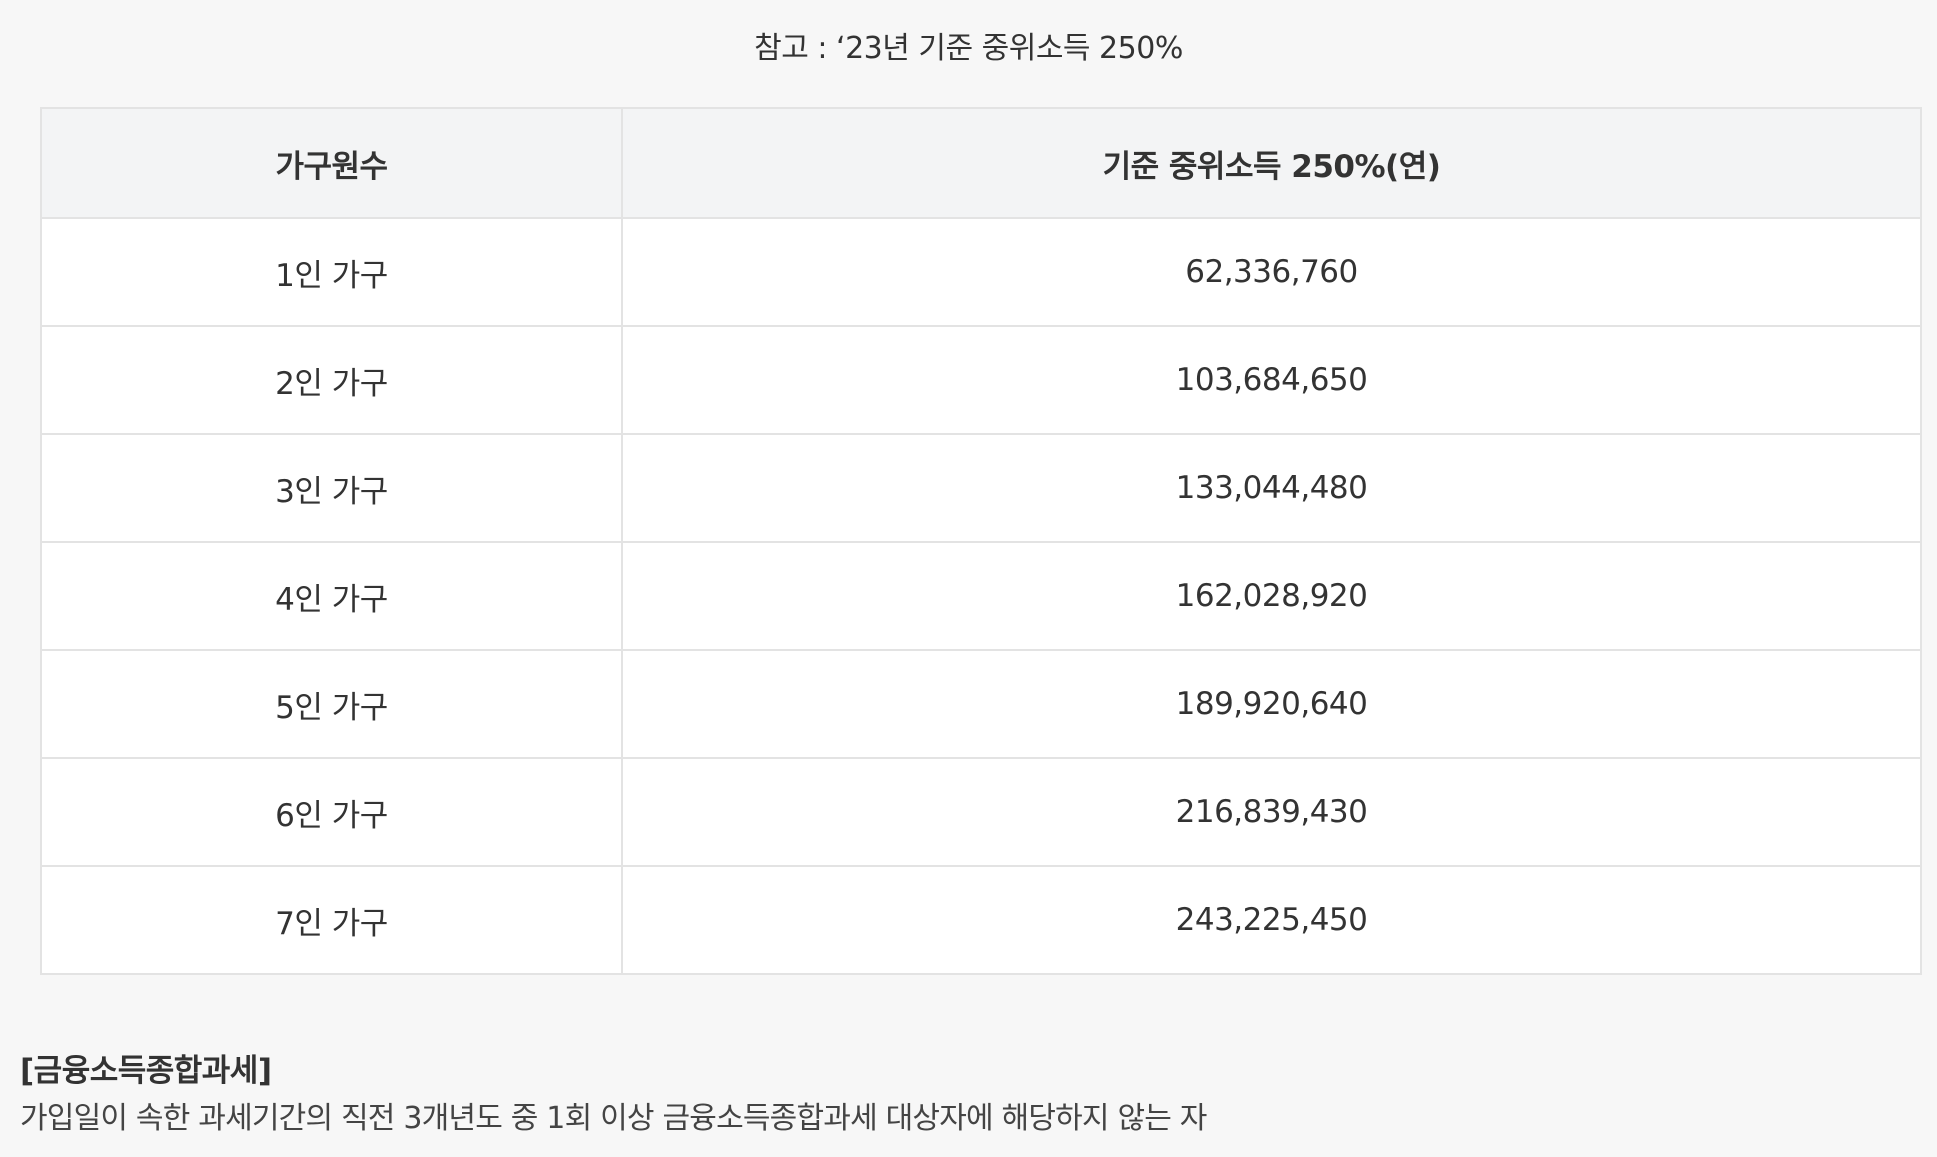 The width and height of the screenshot is (1937, 1157). I want to click on household-size-cell: 1인 가구, so click(331, 272).